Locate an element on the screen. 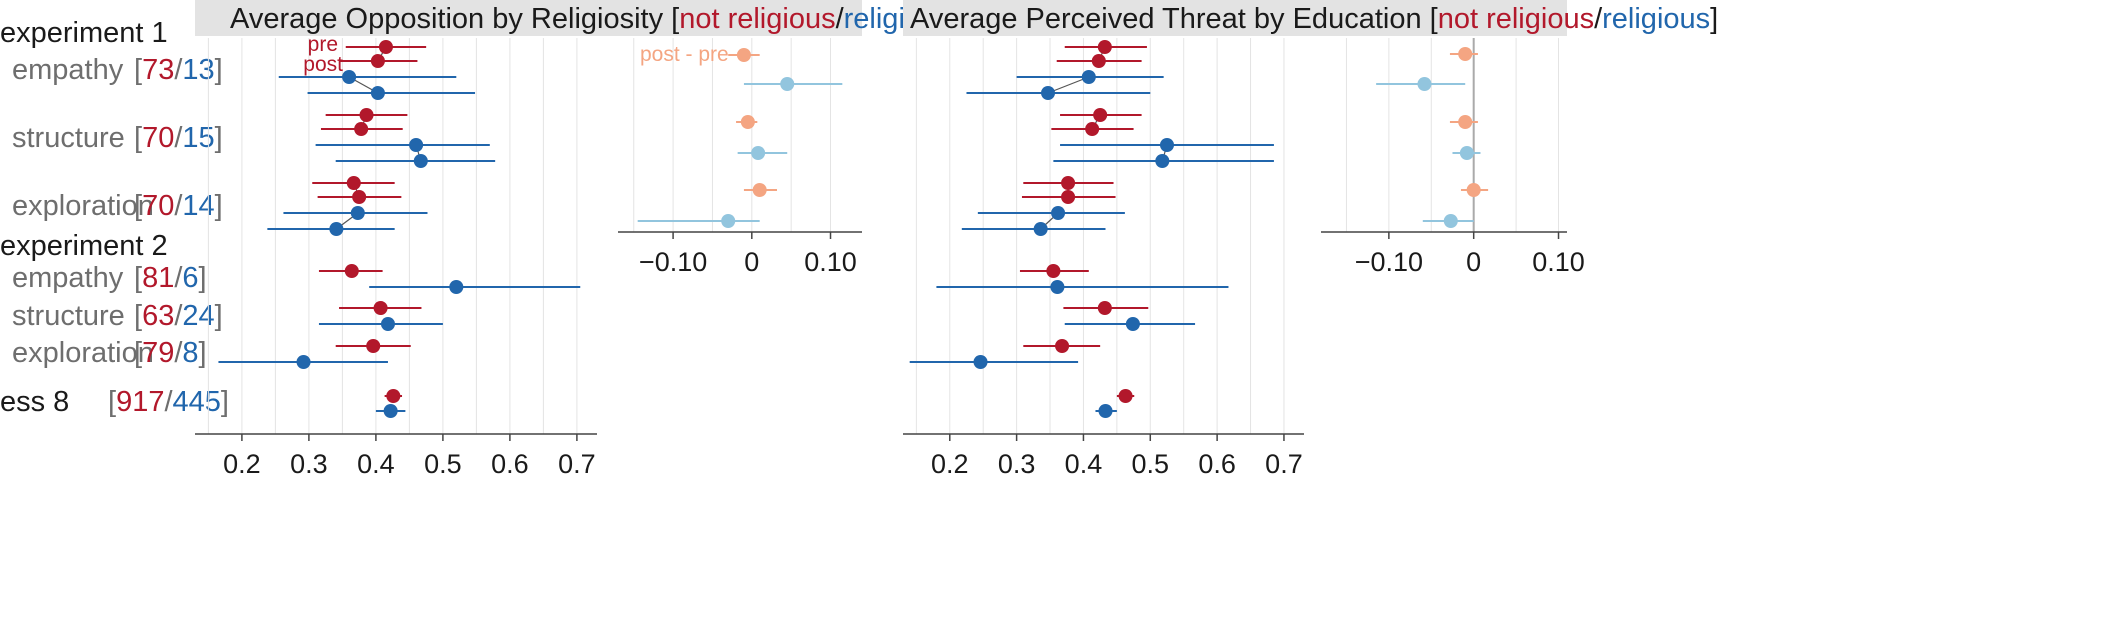 Image resolution: width=2102 pixels, height=638 pixels. title-prefix: Average Opposition by Religiosity [ is located at coordinates (454, 19).